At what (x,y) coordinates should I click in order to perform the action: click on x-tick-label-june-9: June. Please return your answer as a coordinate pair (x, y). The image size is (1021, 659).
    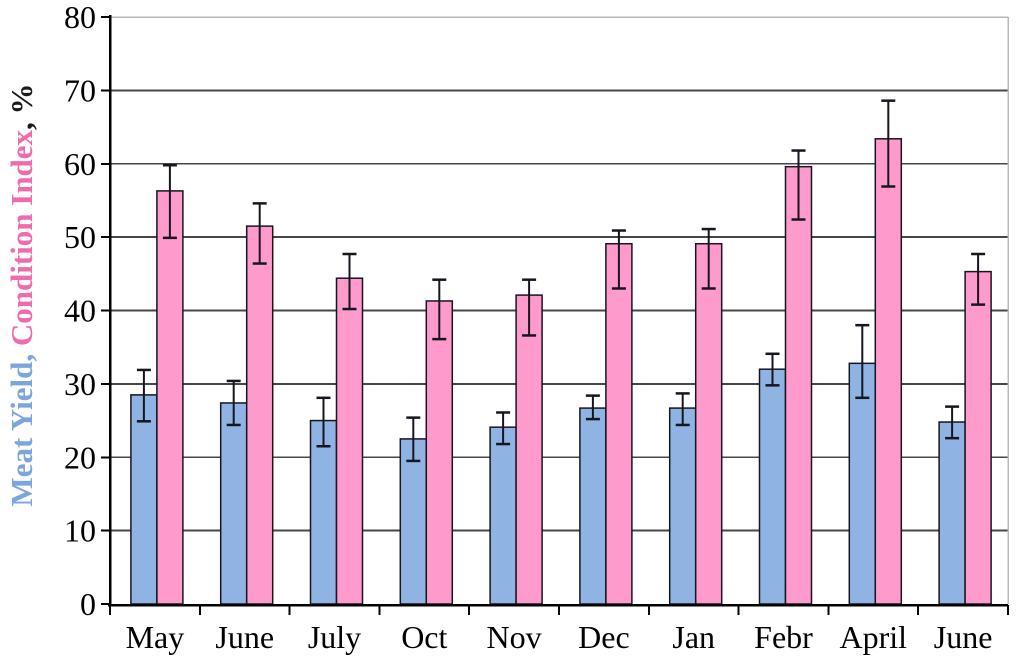
    Looking at the image, I should click on (963, 637).